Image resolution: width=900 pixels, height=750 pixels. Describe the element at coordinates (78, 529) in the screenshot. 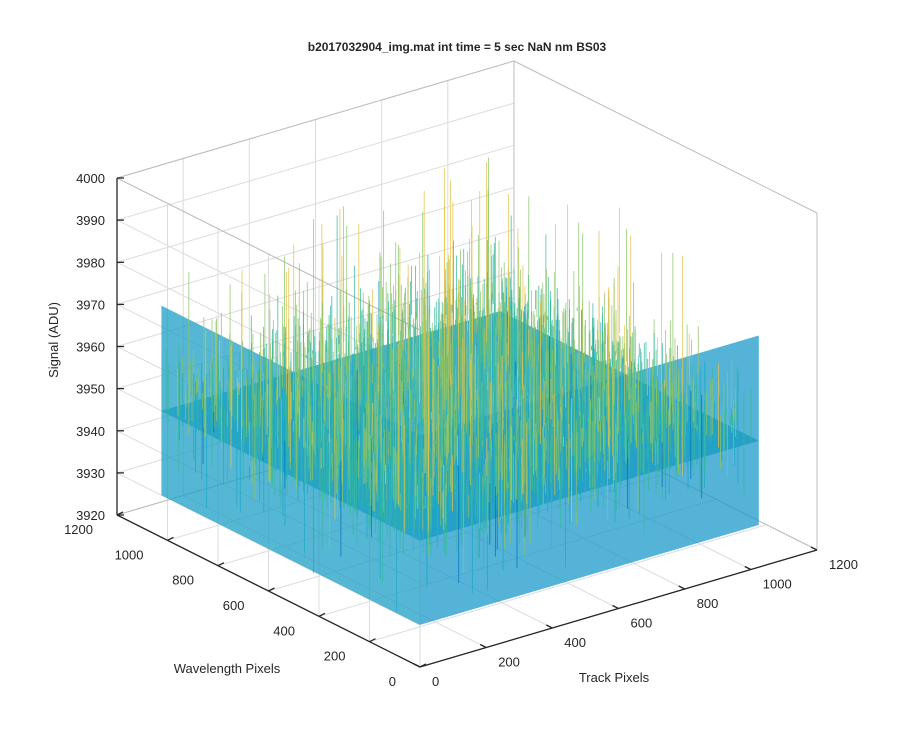

I see `y-tick-label: 1200` at that location.